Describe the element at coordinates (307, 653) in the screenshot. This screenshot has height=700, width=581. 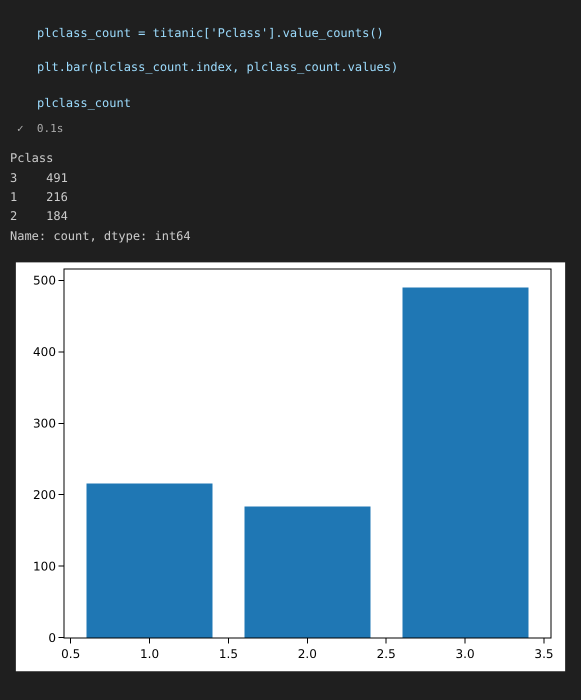
I see `x-tick-label: 2.0` at that location.